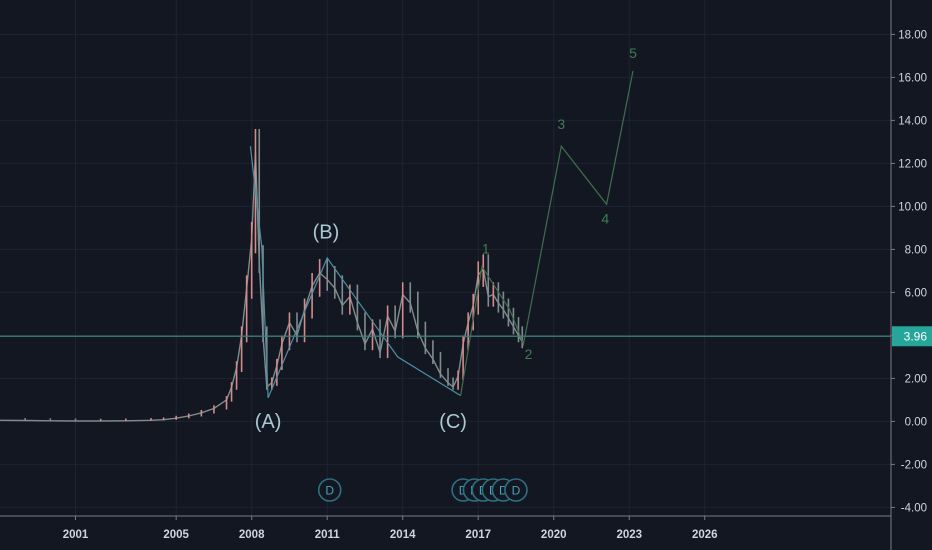  What do you see at coordinates (629, 535) in the screenshot?
I see `x-tick-label: 2023` at bounding box center [629, 535].